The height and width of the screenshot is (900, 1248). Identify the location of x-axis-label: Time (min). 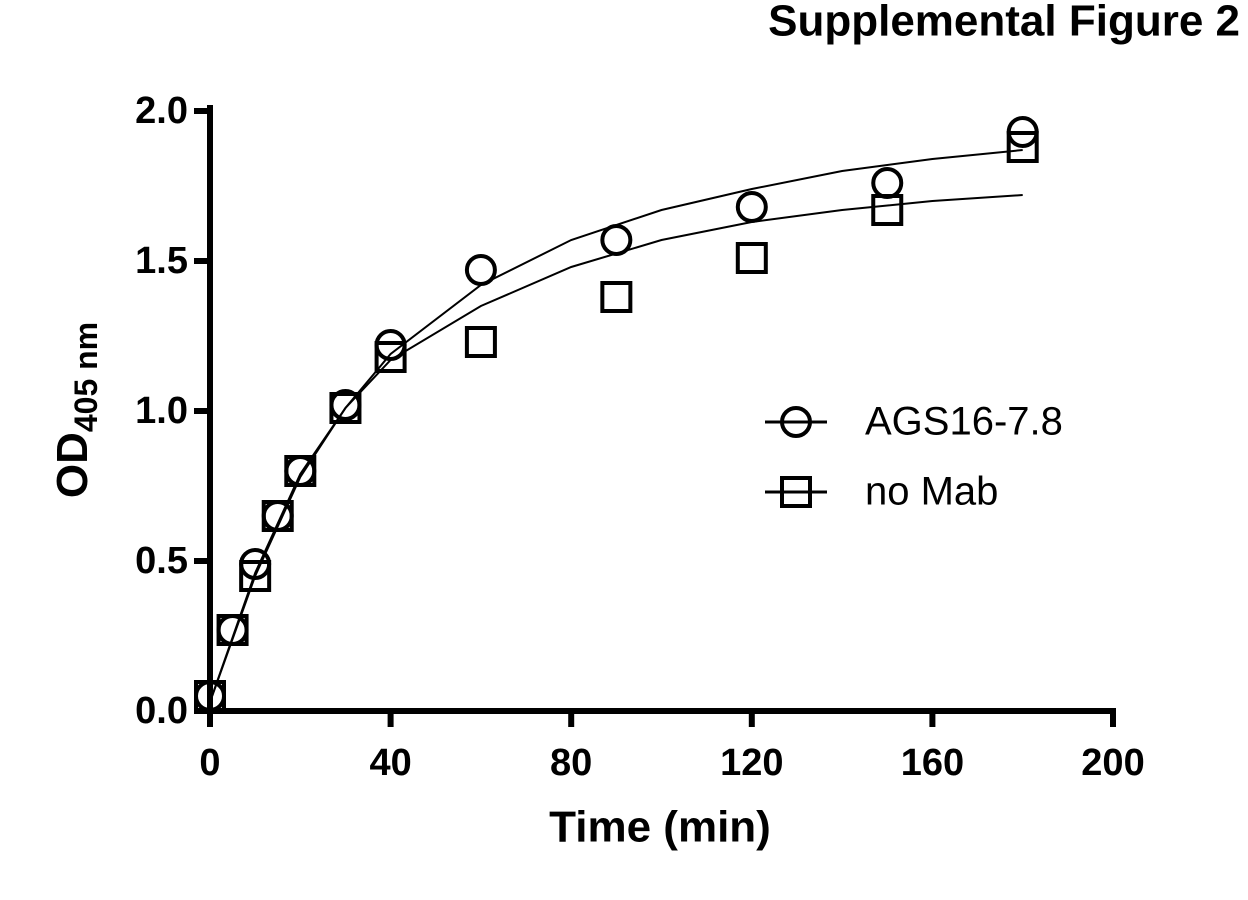
(660, 827).